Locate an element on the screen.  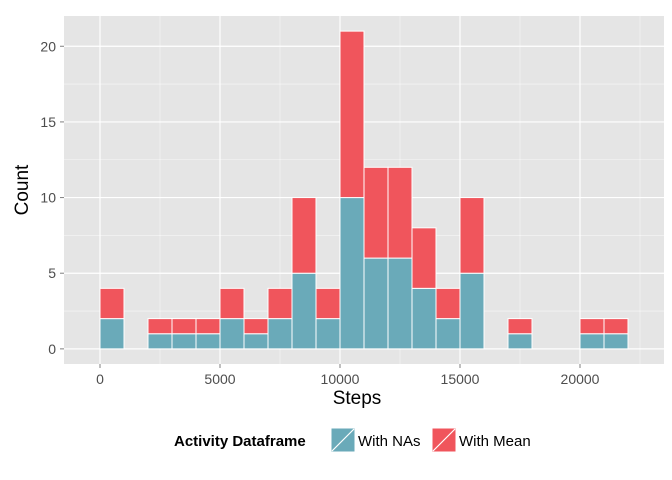
legend-key-slash-with-nas is located at coordinates (343, 440).